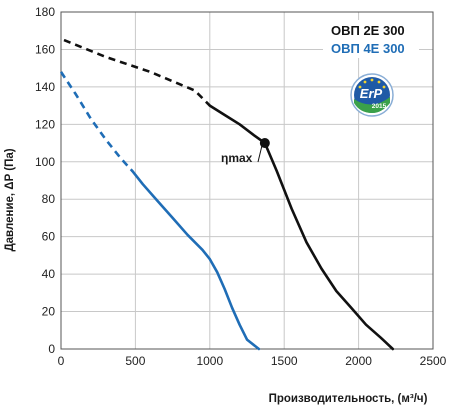 This screenshot has width=450, height=409. What do you see at coordinates (51, 349) in the screenshot?
I see `y-tick-label-0: 0` at bounding box center [51, 349].